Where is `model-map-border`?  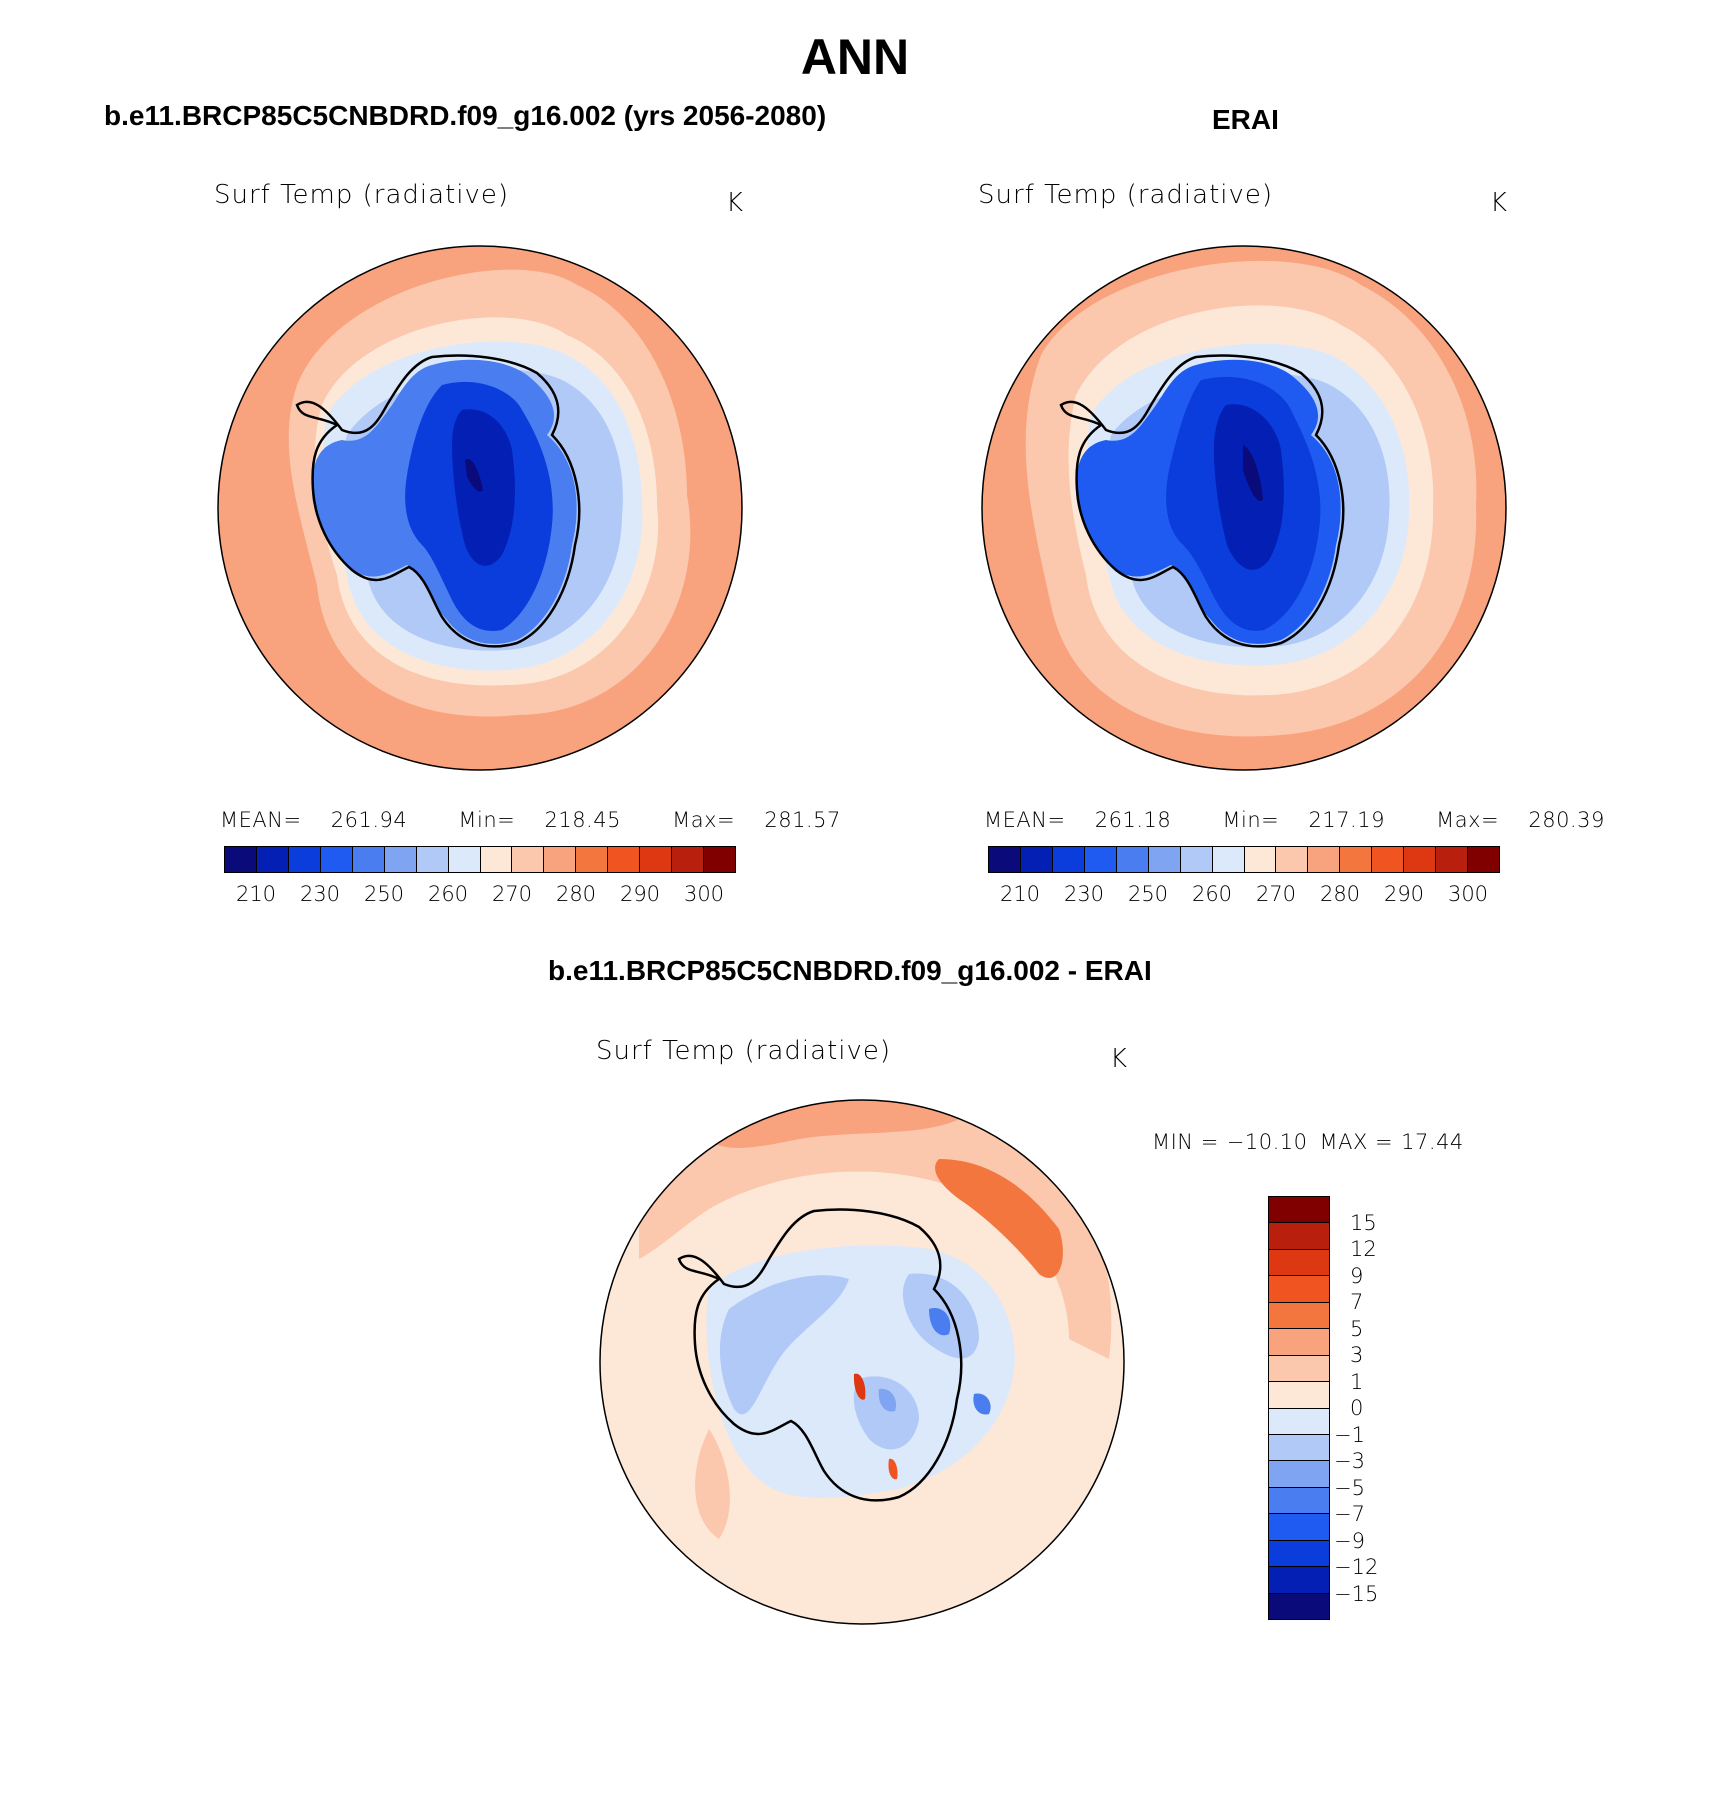
model-map-border is located at coordinates (480, 508).